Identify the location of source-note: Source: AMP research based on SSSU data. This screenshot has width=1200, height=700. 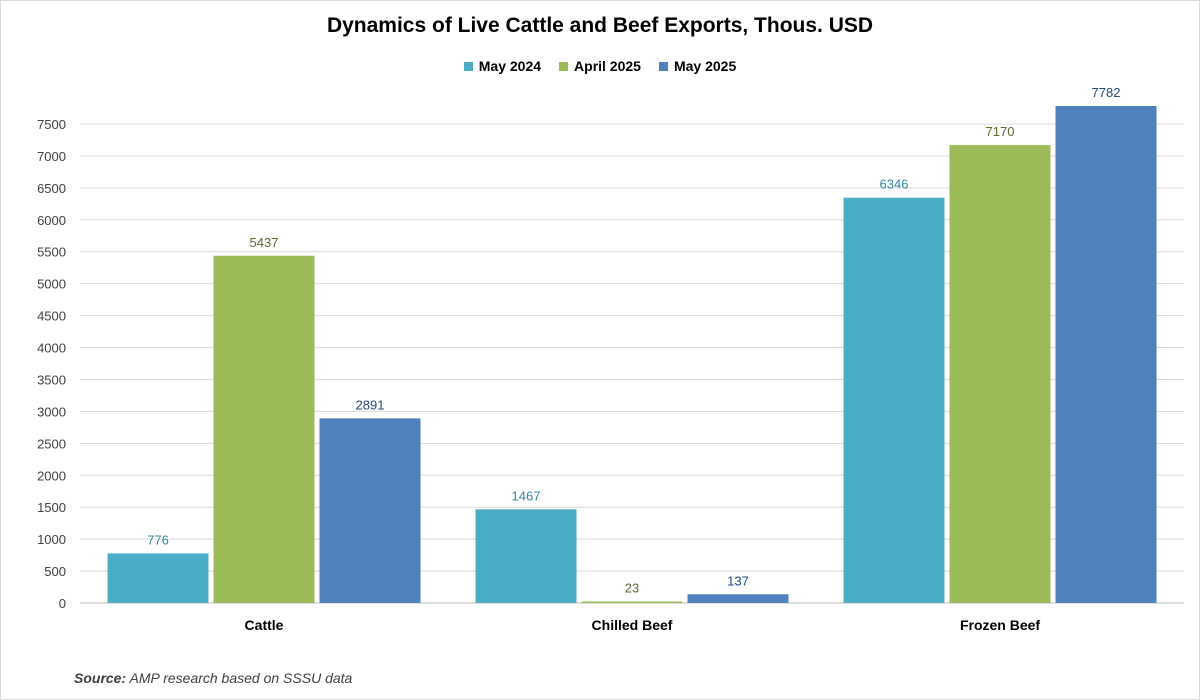
(213, 678).